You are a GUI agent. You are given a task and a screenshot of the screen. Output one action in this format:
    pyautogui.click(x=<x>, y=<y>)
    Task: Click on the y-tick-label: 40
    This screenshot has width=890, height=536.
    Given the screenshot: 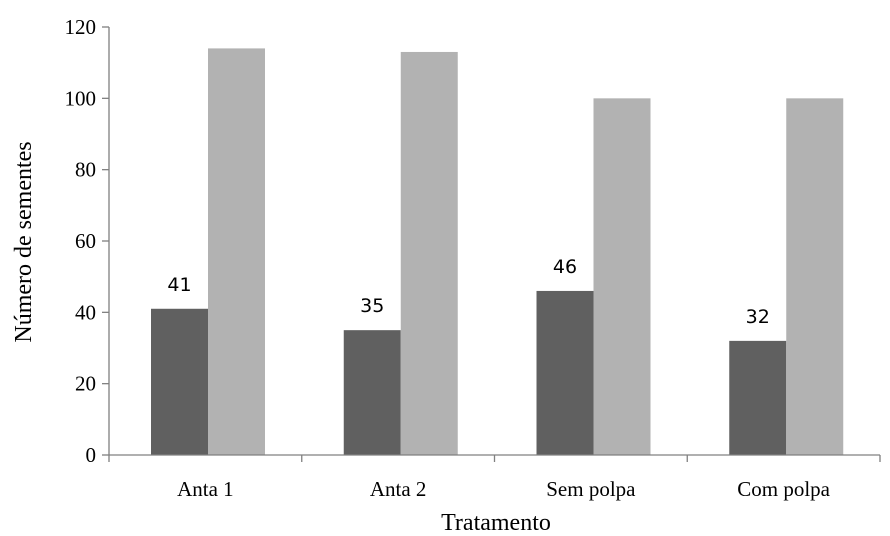 What is the action you would take?
    pyautogui.click(x=85, y=312)
    